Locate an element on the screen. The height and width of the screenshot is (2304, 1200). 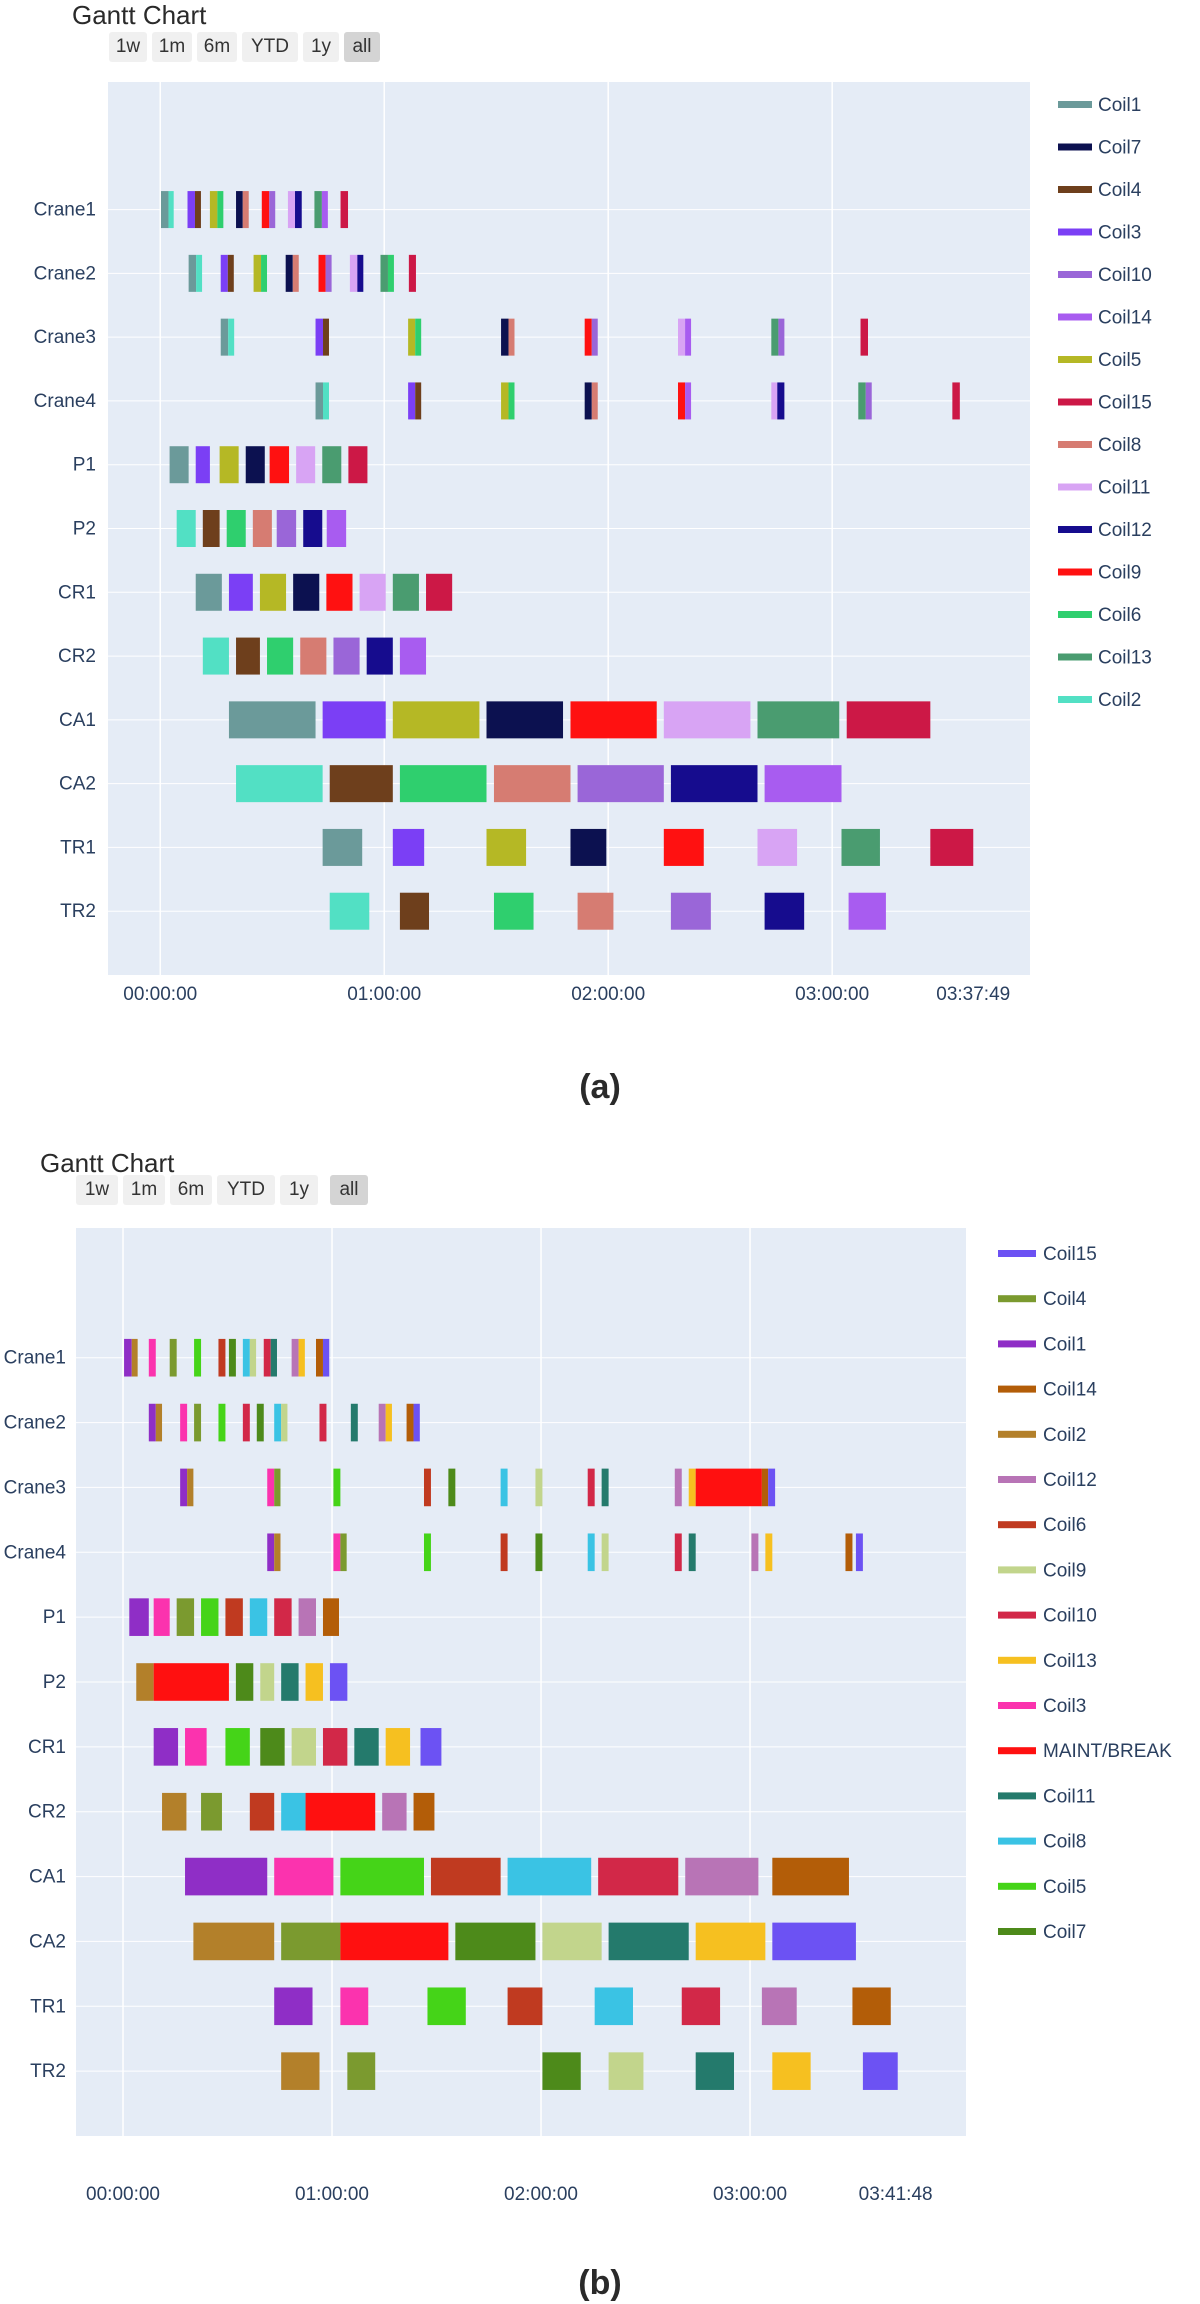
bar-ca1-coil6 is located at coordinates (465, 1876).